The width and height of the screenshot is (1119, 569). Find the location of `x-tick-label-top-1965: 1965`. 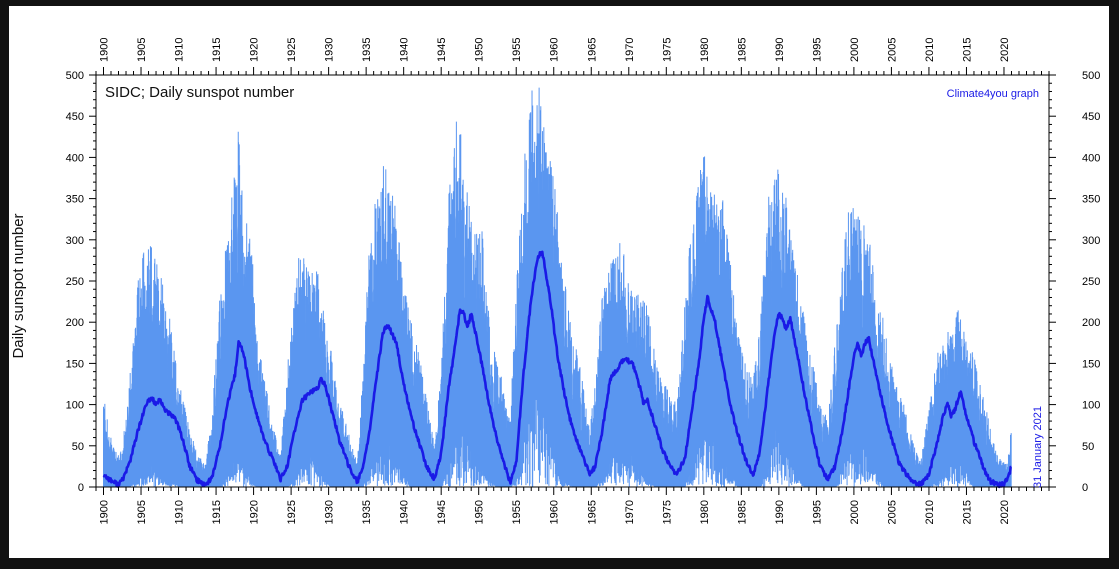

x-tick-label-top-1965: 1965 is located at coordinates (592, 50).